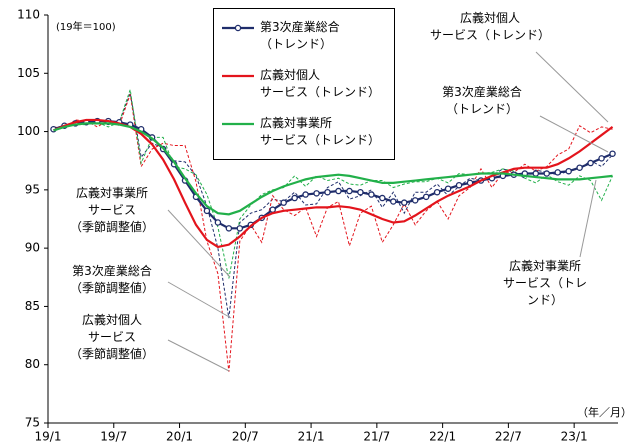  What do you see at coordinates (113, 437) in the screenshot?
I see `x-tick-label: 19/7` at bounding box center [113, 437].